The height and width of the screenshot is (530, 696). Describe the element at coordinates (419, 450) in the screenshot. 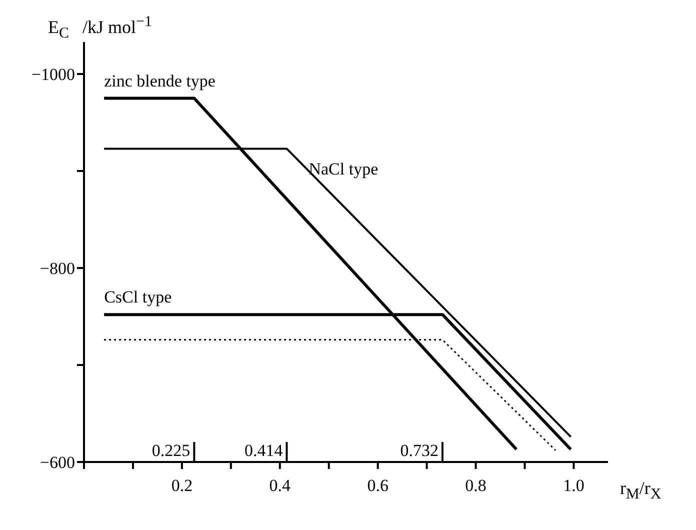

I see `ref-line-label: 0.732` at that location.